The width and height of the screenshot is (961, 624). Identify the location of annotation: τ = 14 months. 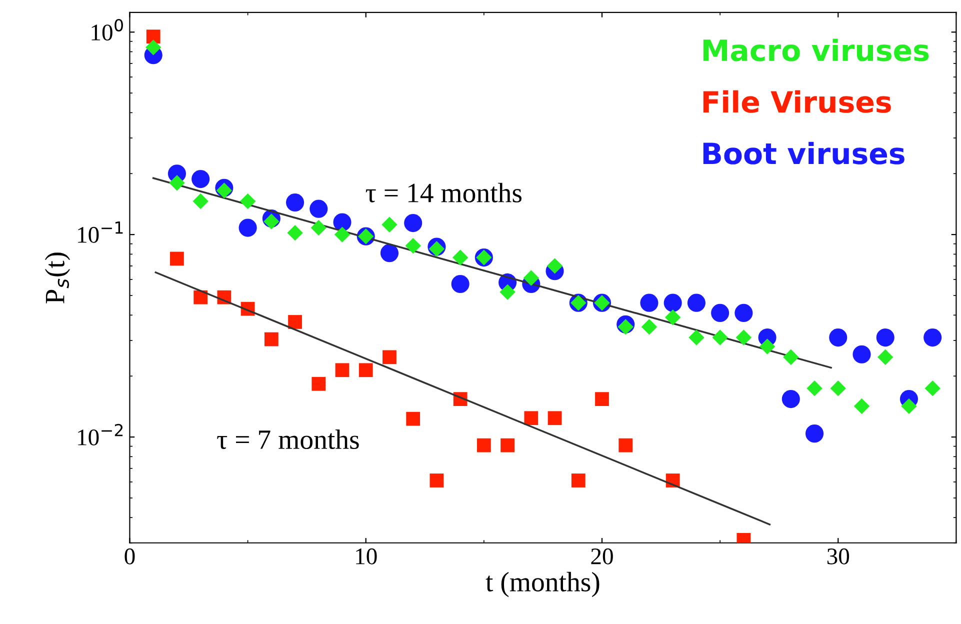
(444, 192).